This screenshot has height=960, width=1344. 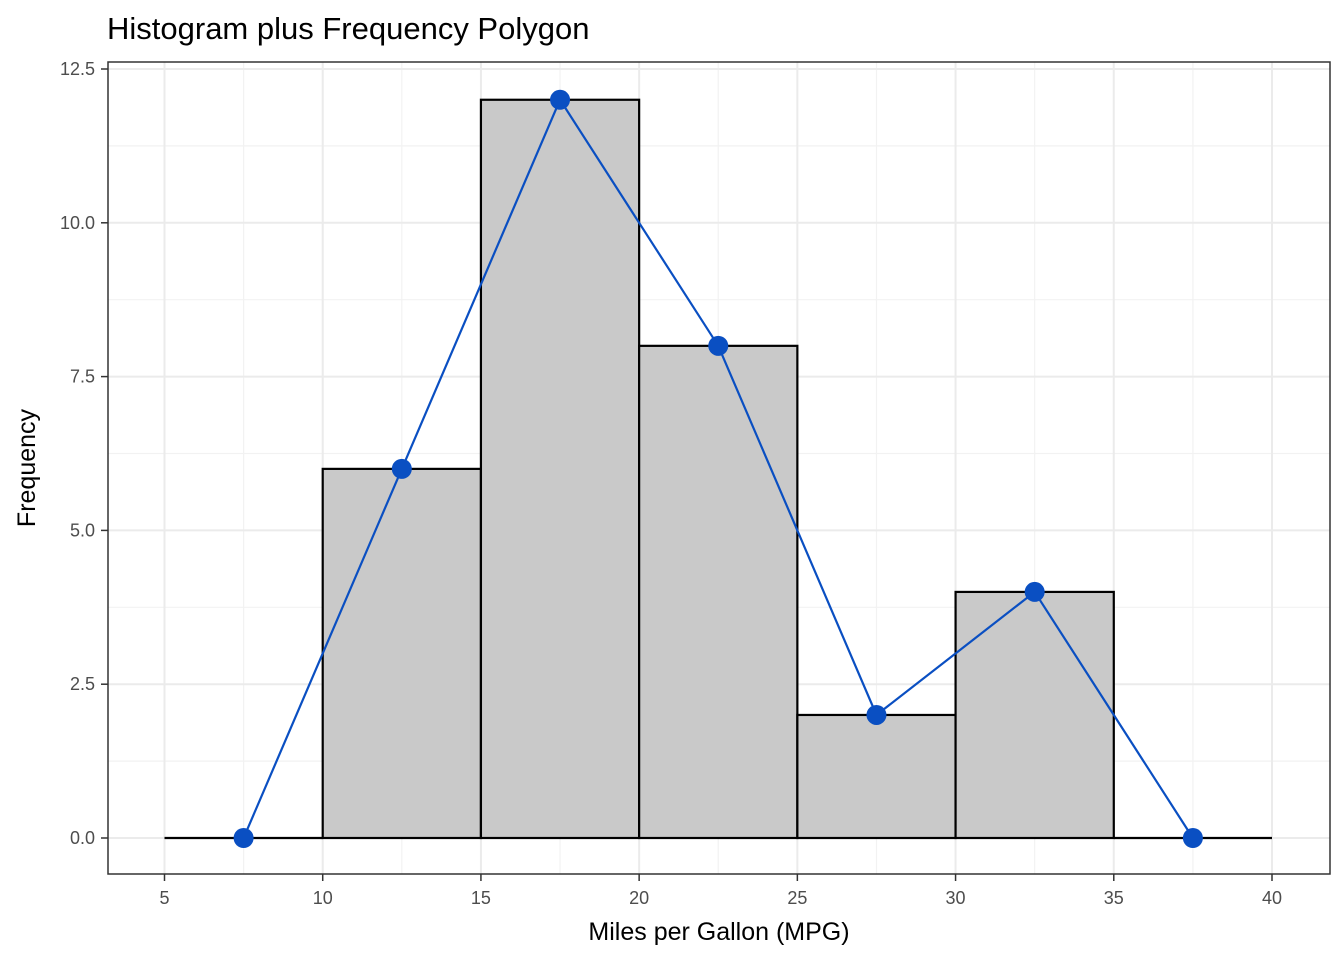 What do you see at coordinates (84, 453) in the screenshot?
I see `y-axis-ticks: 0.0 2.5 5.0 7.5 10.0 12.5` at bounding box center [84, 453].